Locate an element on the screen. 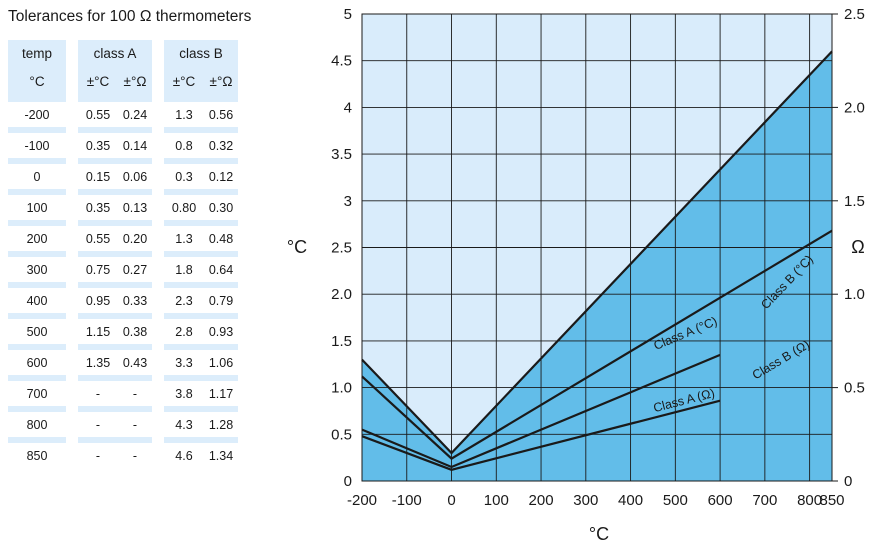 This screenshot has width=884, height=546. cell-a-ohm: 0.24 is located at coordinates (135, 114).